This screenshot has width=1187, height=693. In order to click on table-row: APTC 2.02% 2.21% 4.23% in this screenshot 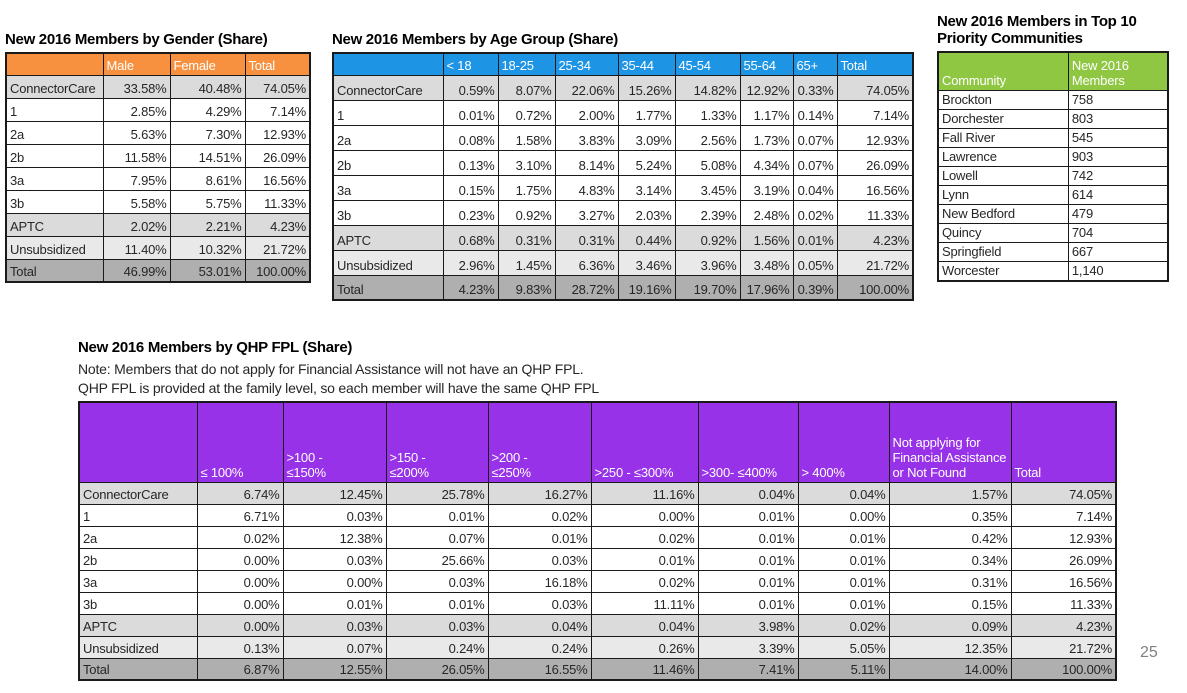, I will do `click(158, 224)`.